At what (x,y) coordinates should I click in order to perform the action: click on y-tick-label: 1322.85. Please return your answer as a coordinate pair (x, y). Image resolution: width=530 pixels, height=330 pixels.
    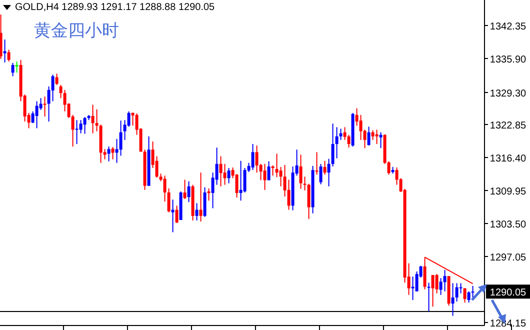
    Looking at the image, I should click on (508, 126).